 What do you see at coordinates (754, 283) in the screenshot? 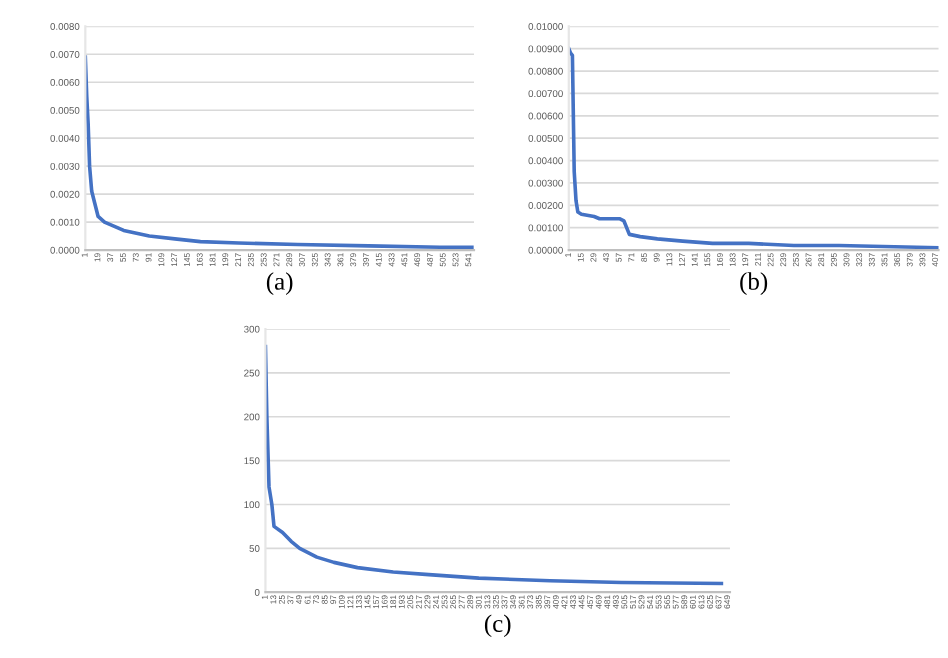
I see `x-axis-title: (b)` at bounding box center [754, 283].